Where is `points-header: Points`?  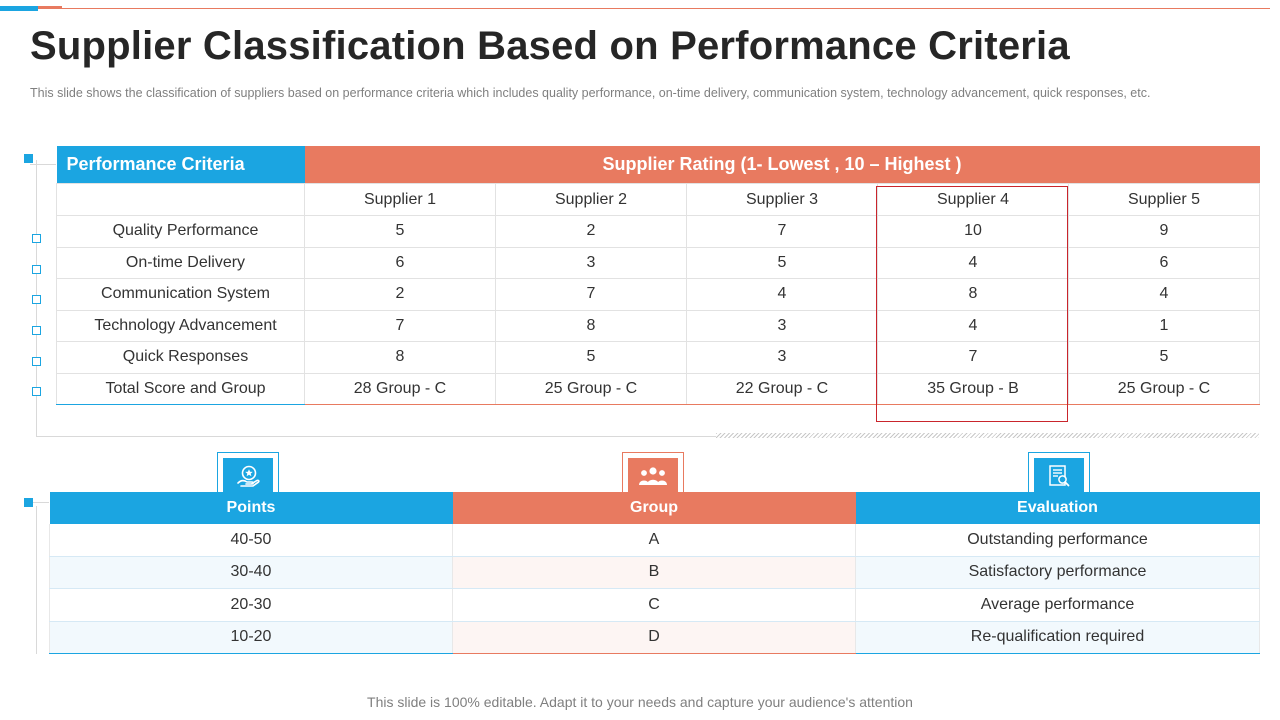
points-header: Points is located at coordinates (251, 508).